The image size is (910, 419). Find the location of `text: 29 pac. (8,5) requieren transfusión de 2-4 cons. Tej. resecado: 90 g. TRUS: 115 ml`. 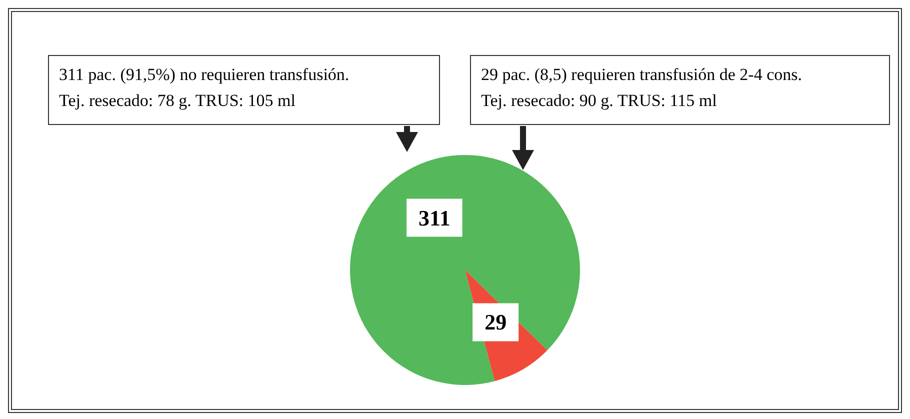

text: 29 pac. (8,5) requieren transfusión de 2-4 cons. Tej. resecado: 90 g. TRUS: 115 ml is located at coordinates (680, 90).